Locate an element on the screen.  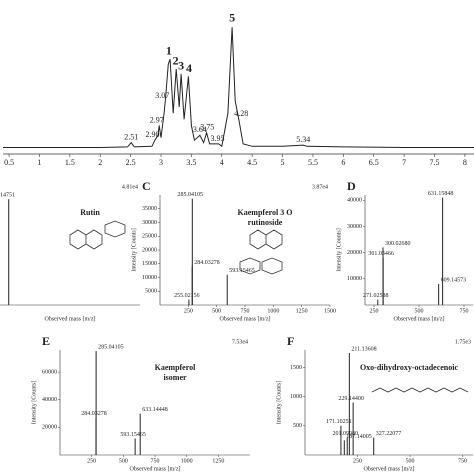
y-tick-label: 10000 is located at coordinates (354, 279).